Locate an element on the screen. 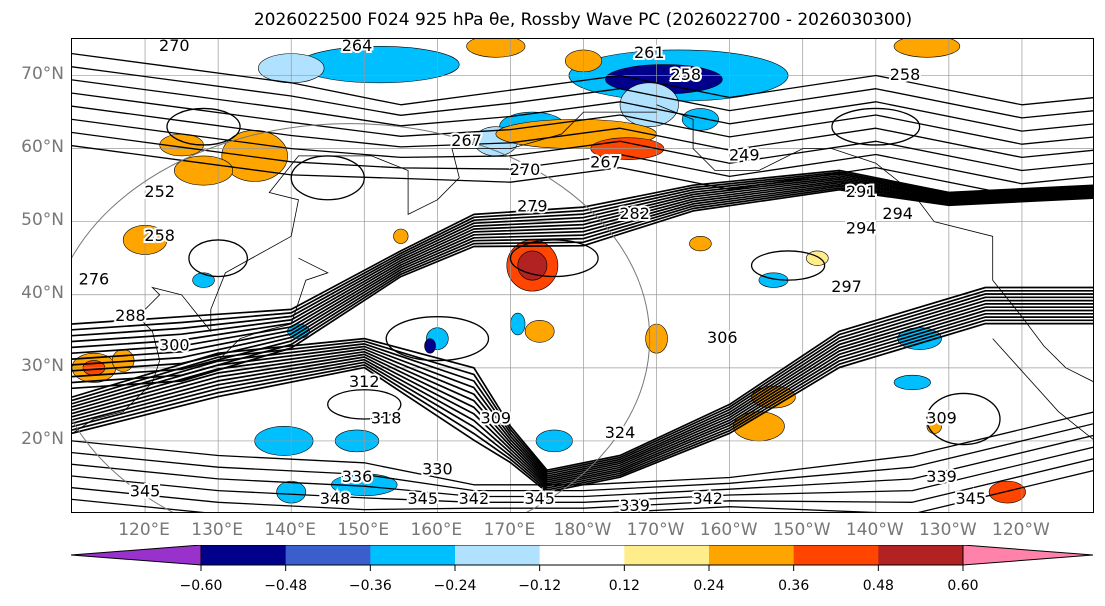  contour-label: 342 is located at coordinates (474, 498).